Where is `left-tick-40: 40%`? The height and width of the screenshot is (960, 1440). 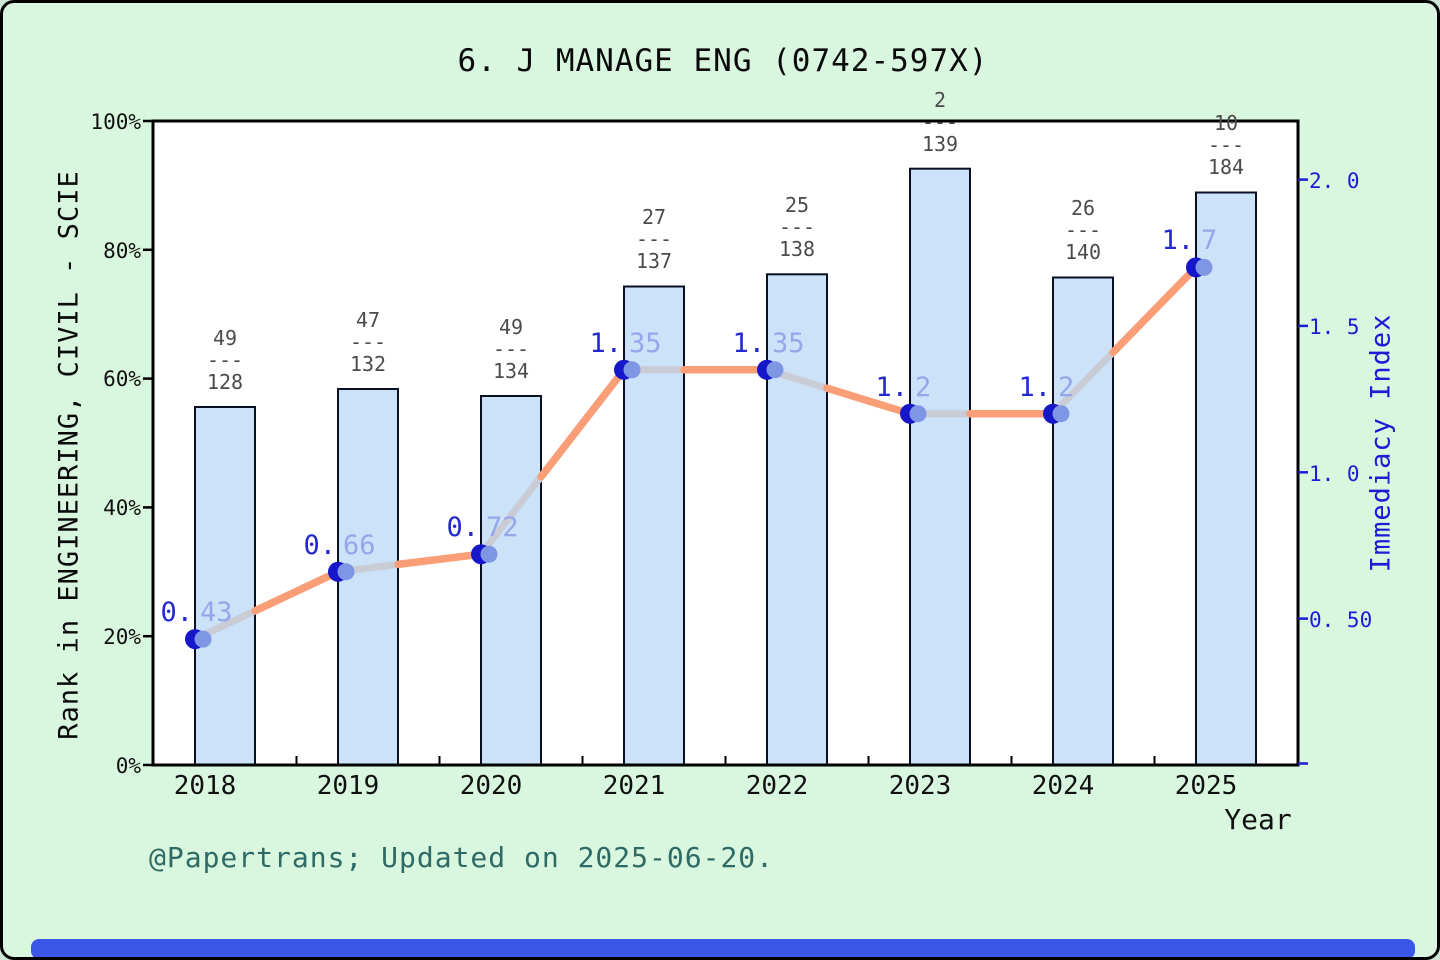 left-tick-40: 40% is located at coordinates (122, 508).